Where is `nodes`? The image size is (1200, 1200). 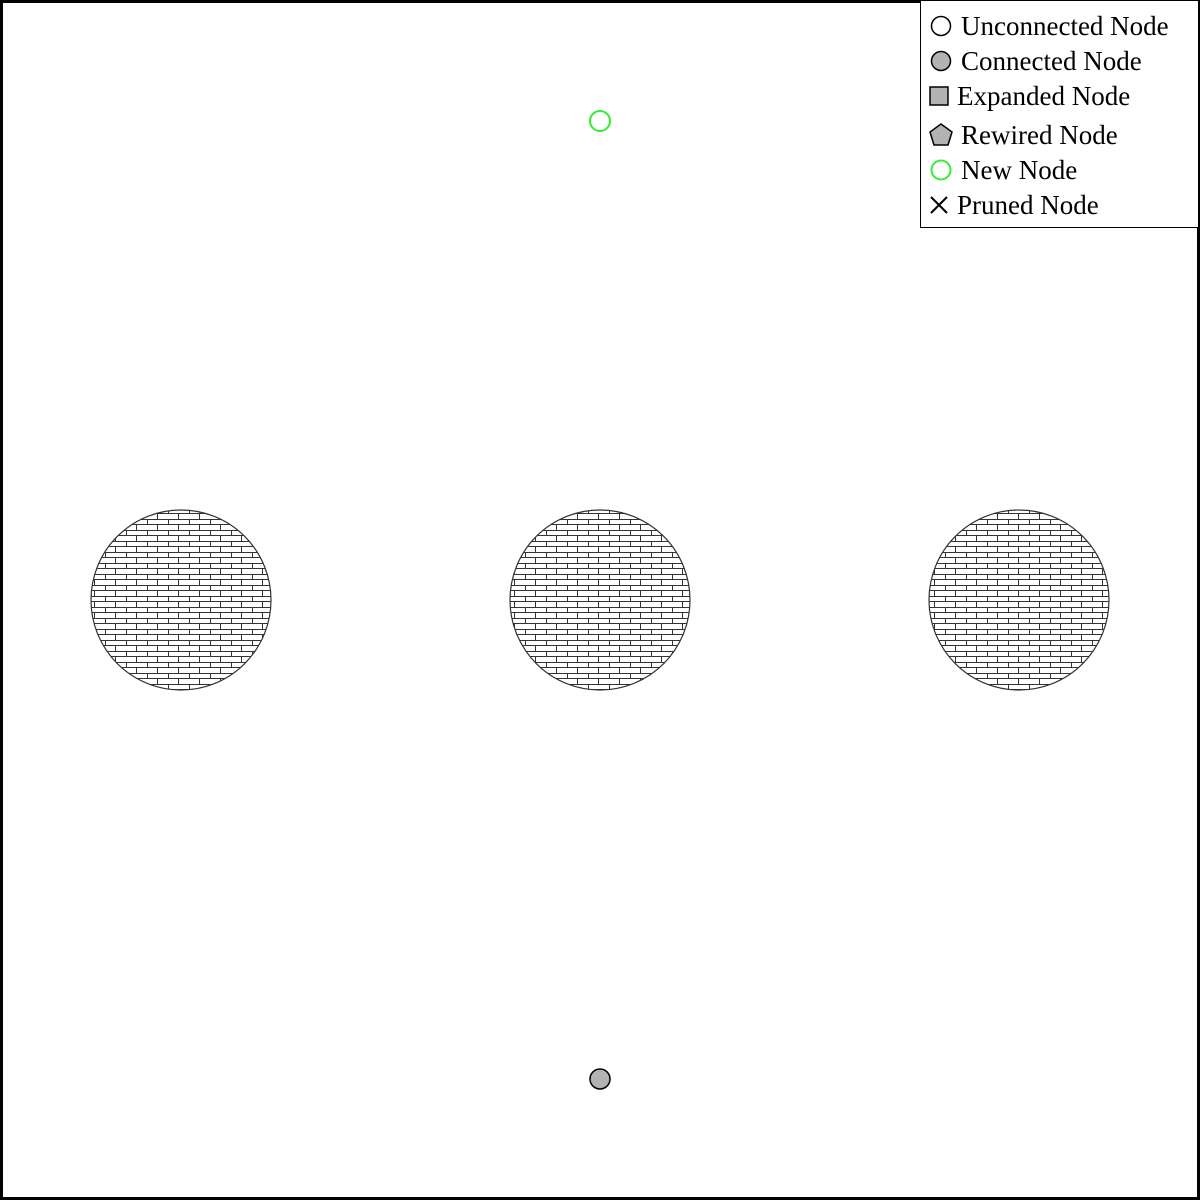
nodes is located at coordinates (600, 600).